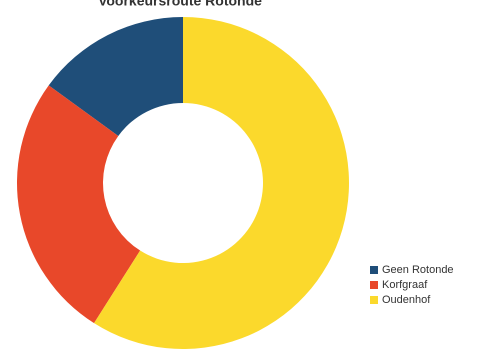 The image size is (501, 350). Describe the element at coordinates (405, 285) in the screenshot. I see `legend-label: Korfgraaf` at that location.